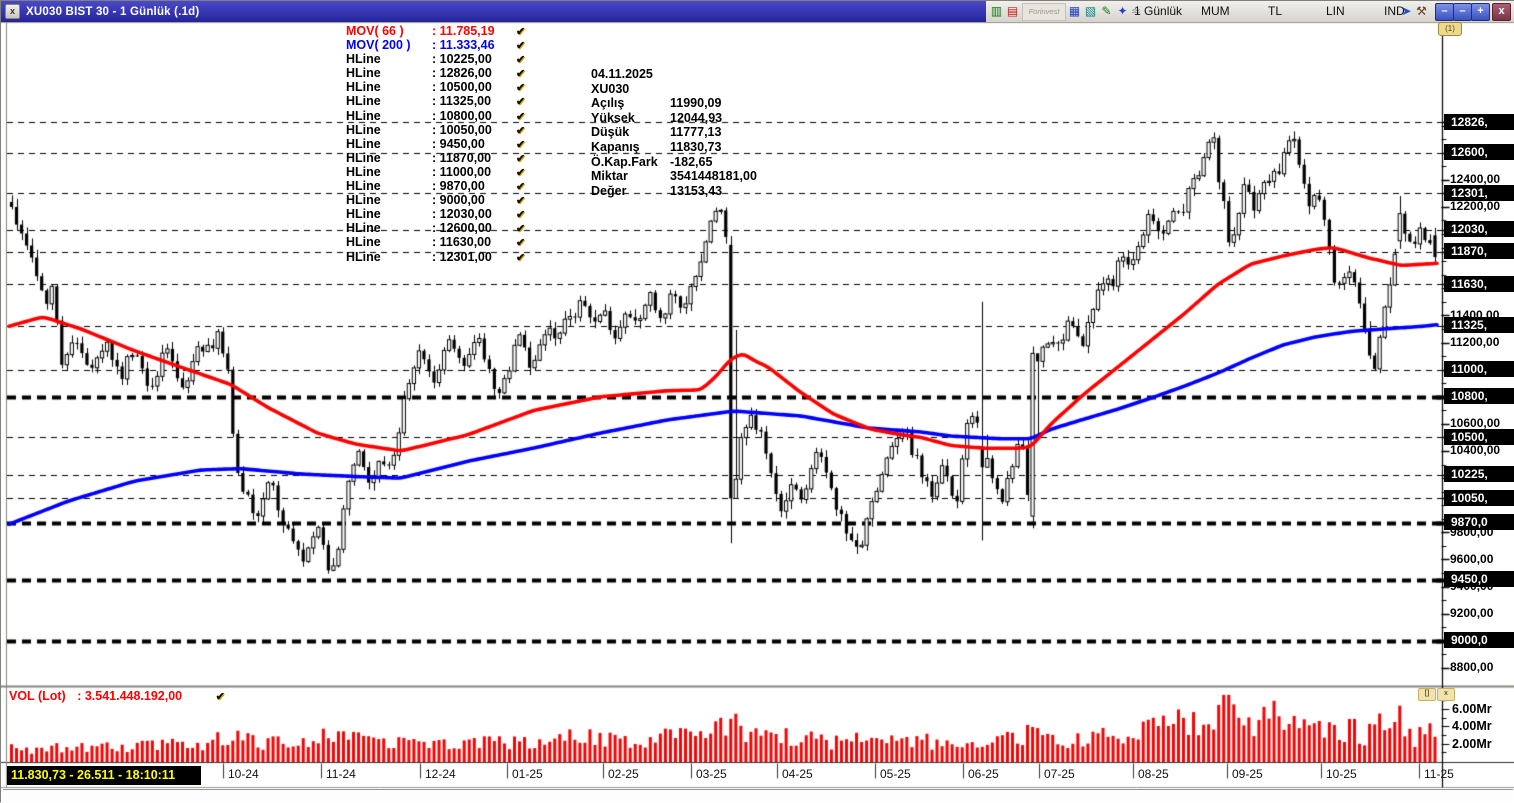  I want to click on hline-price-label: 12826,, so click(1479, 121).